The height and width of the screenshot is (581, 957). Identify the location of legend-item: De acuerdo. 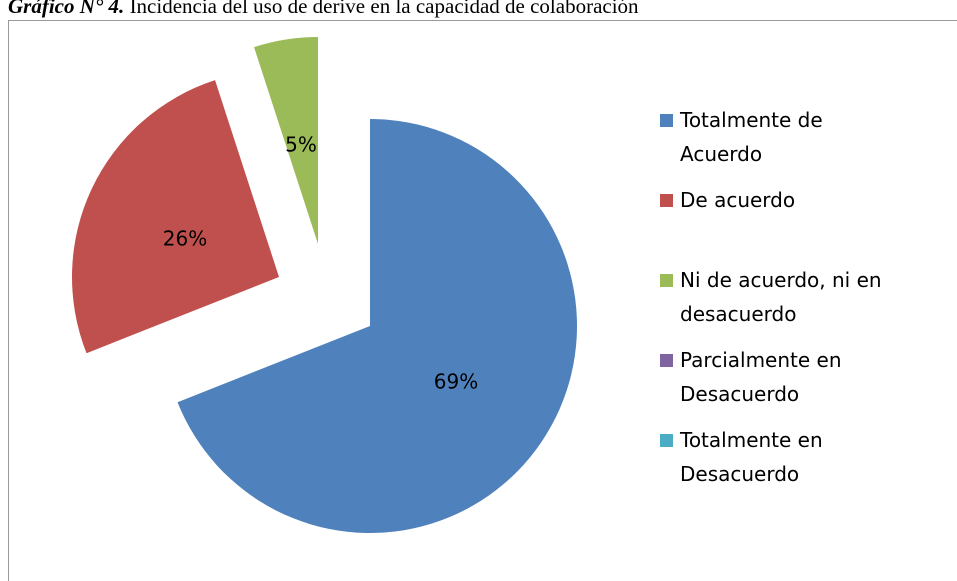
(805, 223).